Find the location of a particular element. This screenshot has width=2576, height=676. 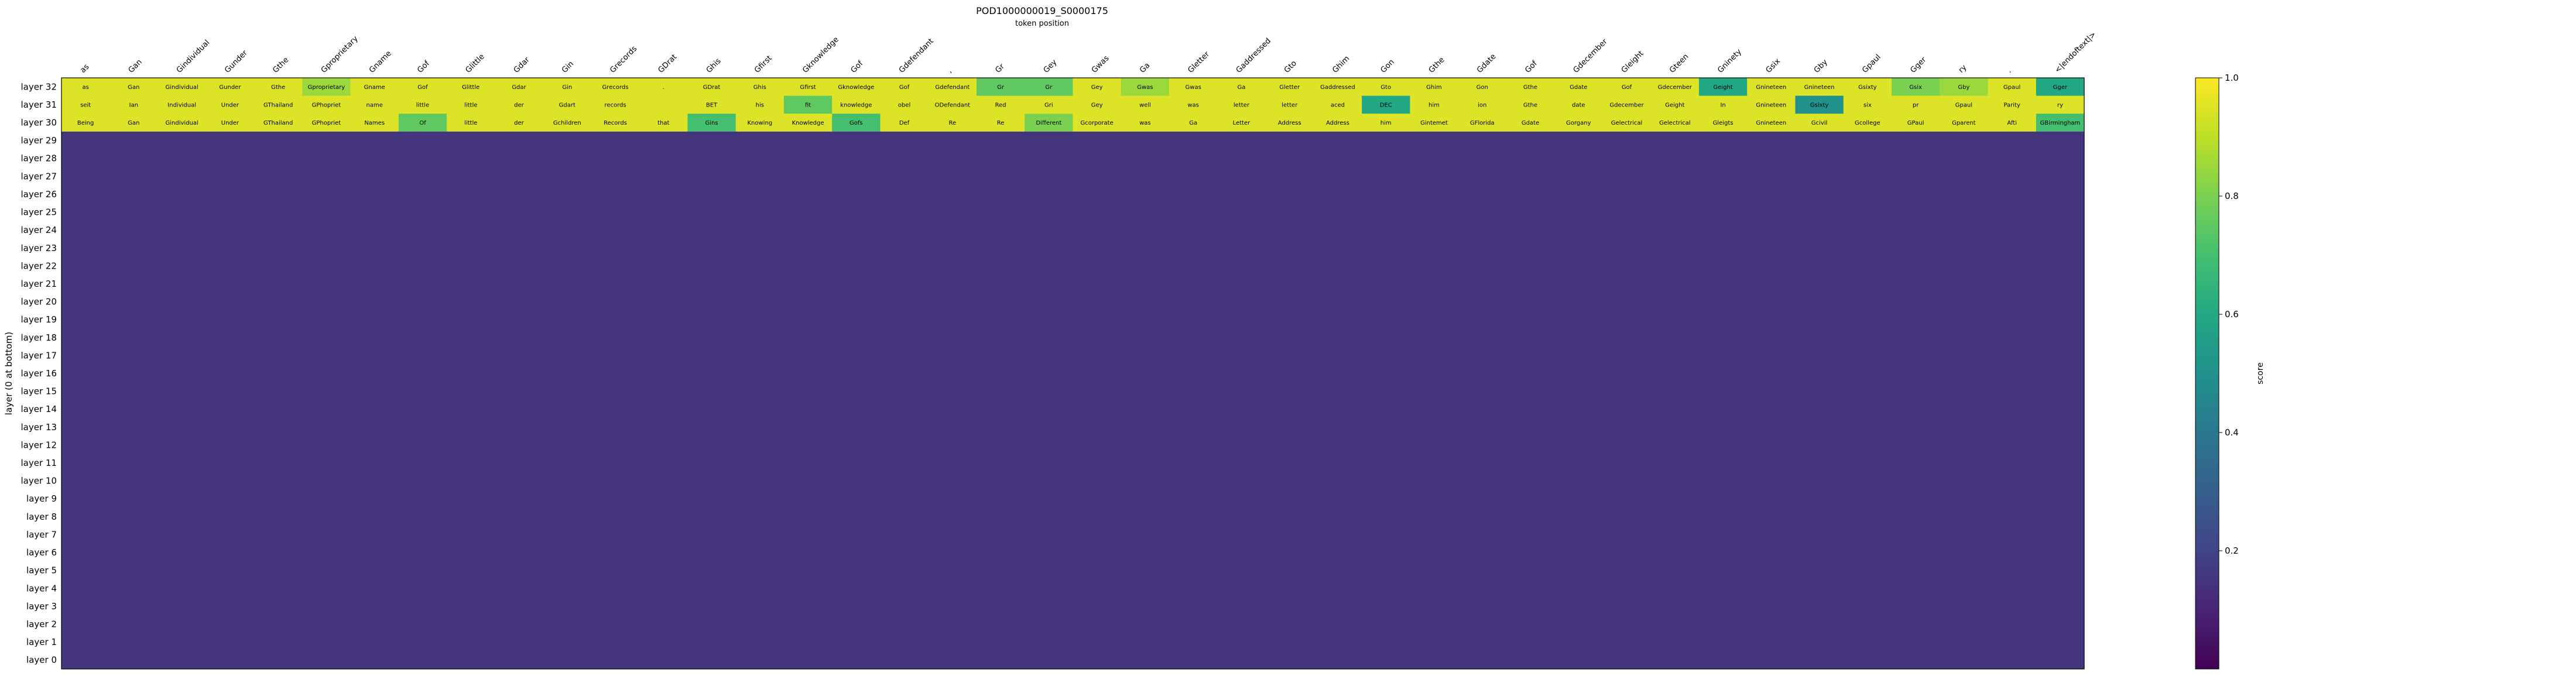

column-label: . is located at coordinates (2009, 71).